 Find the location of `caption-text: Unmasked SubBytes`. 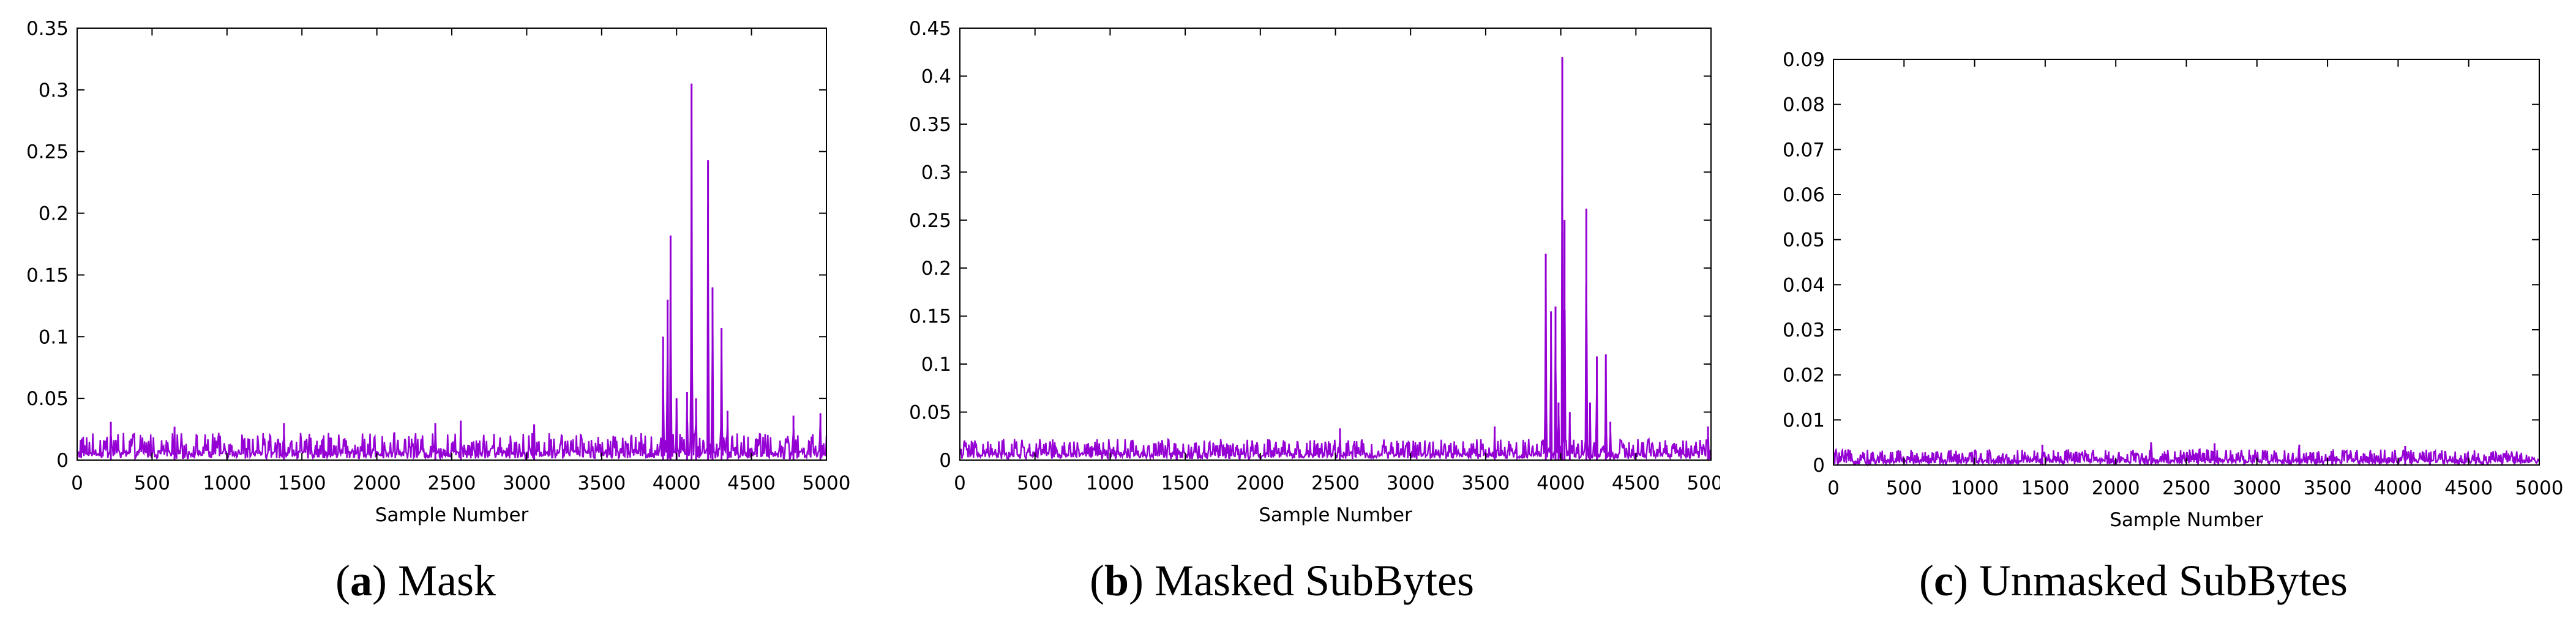

caption-text: Unmasked SubBytes is located at coordinates (2164, 580).